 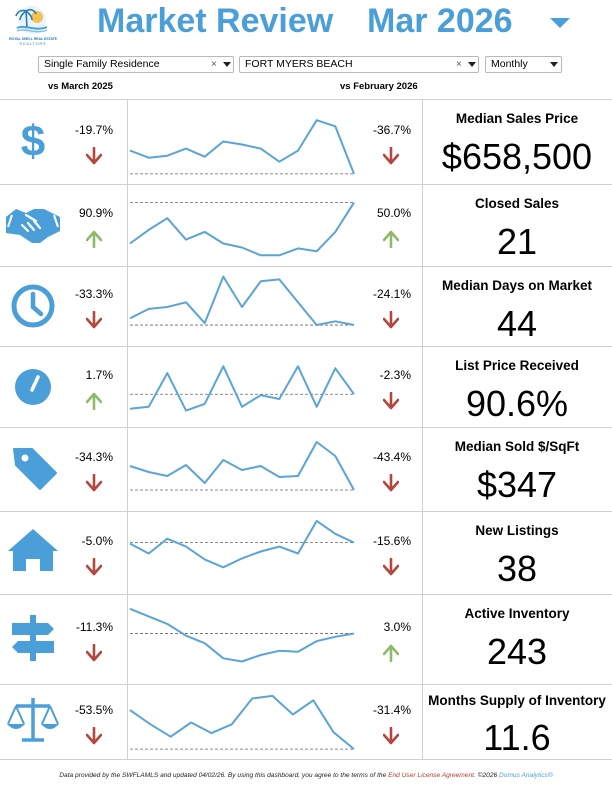 I want to click on mom-column-header: vs February 2026, so click(x=379, y=86).